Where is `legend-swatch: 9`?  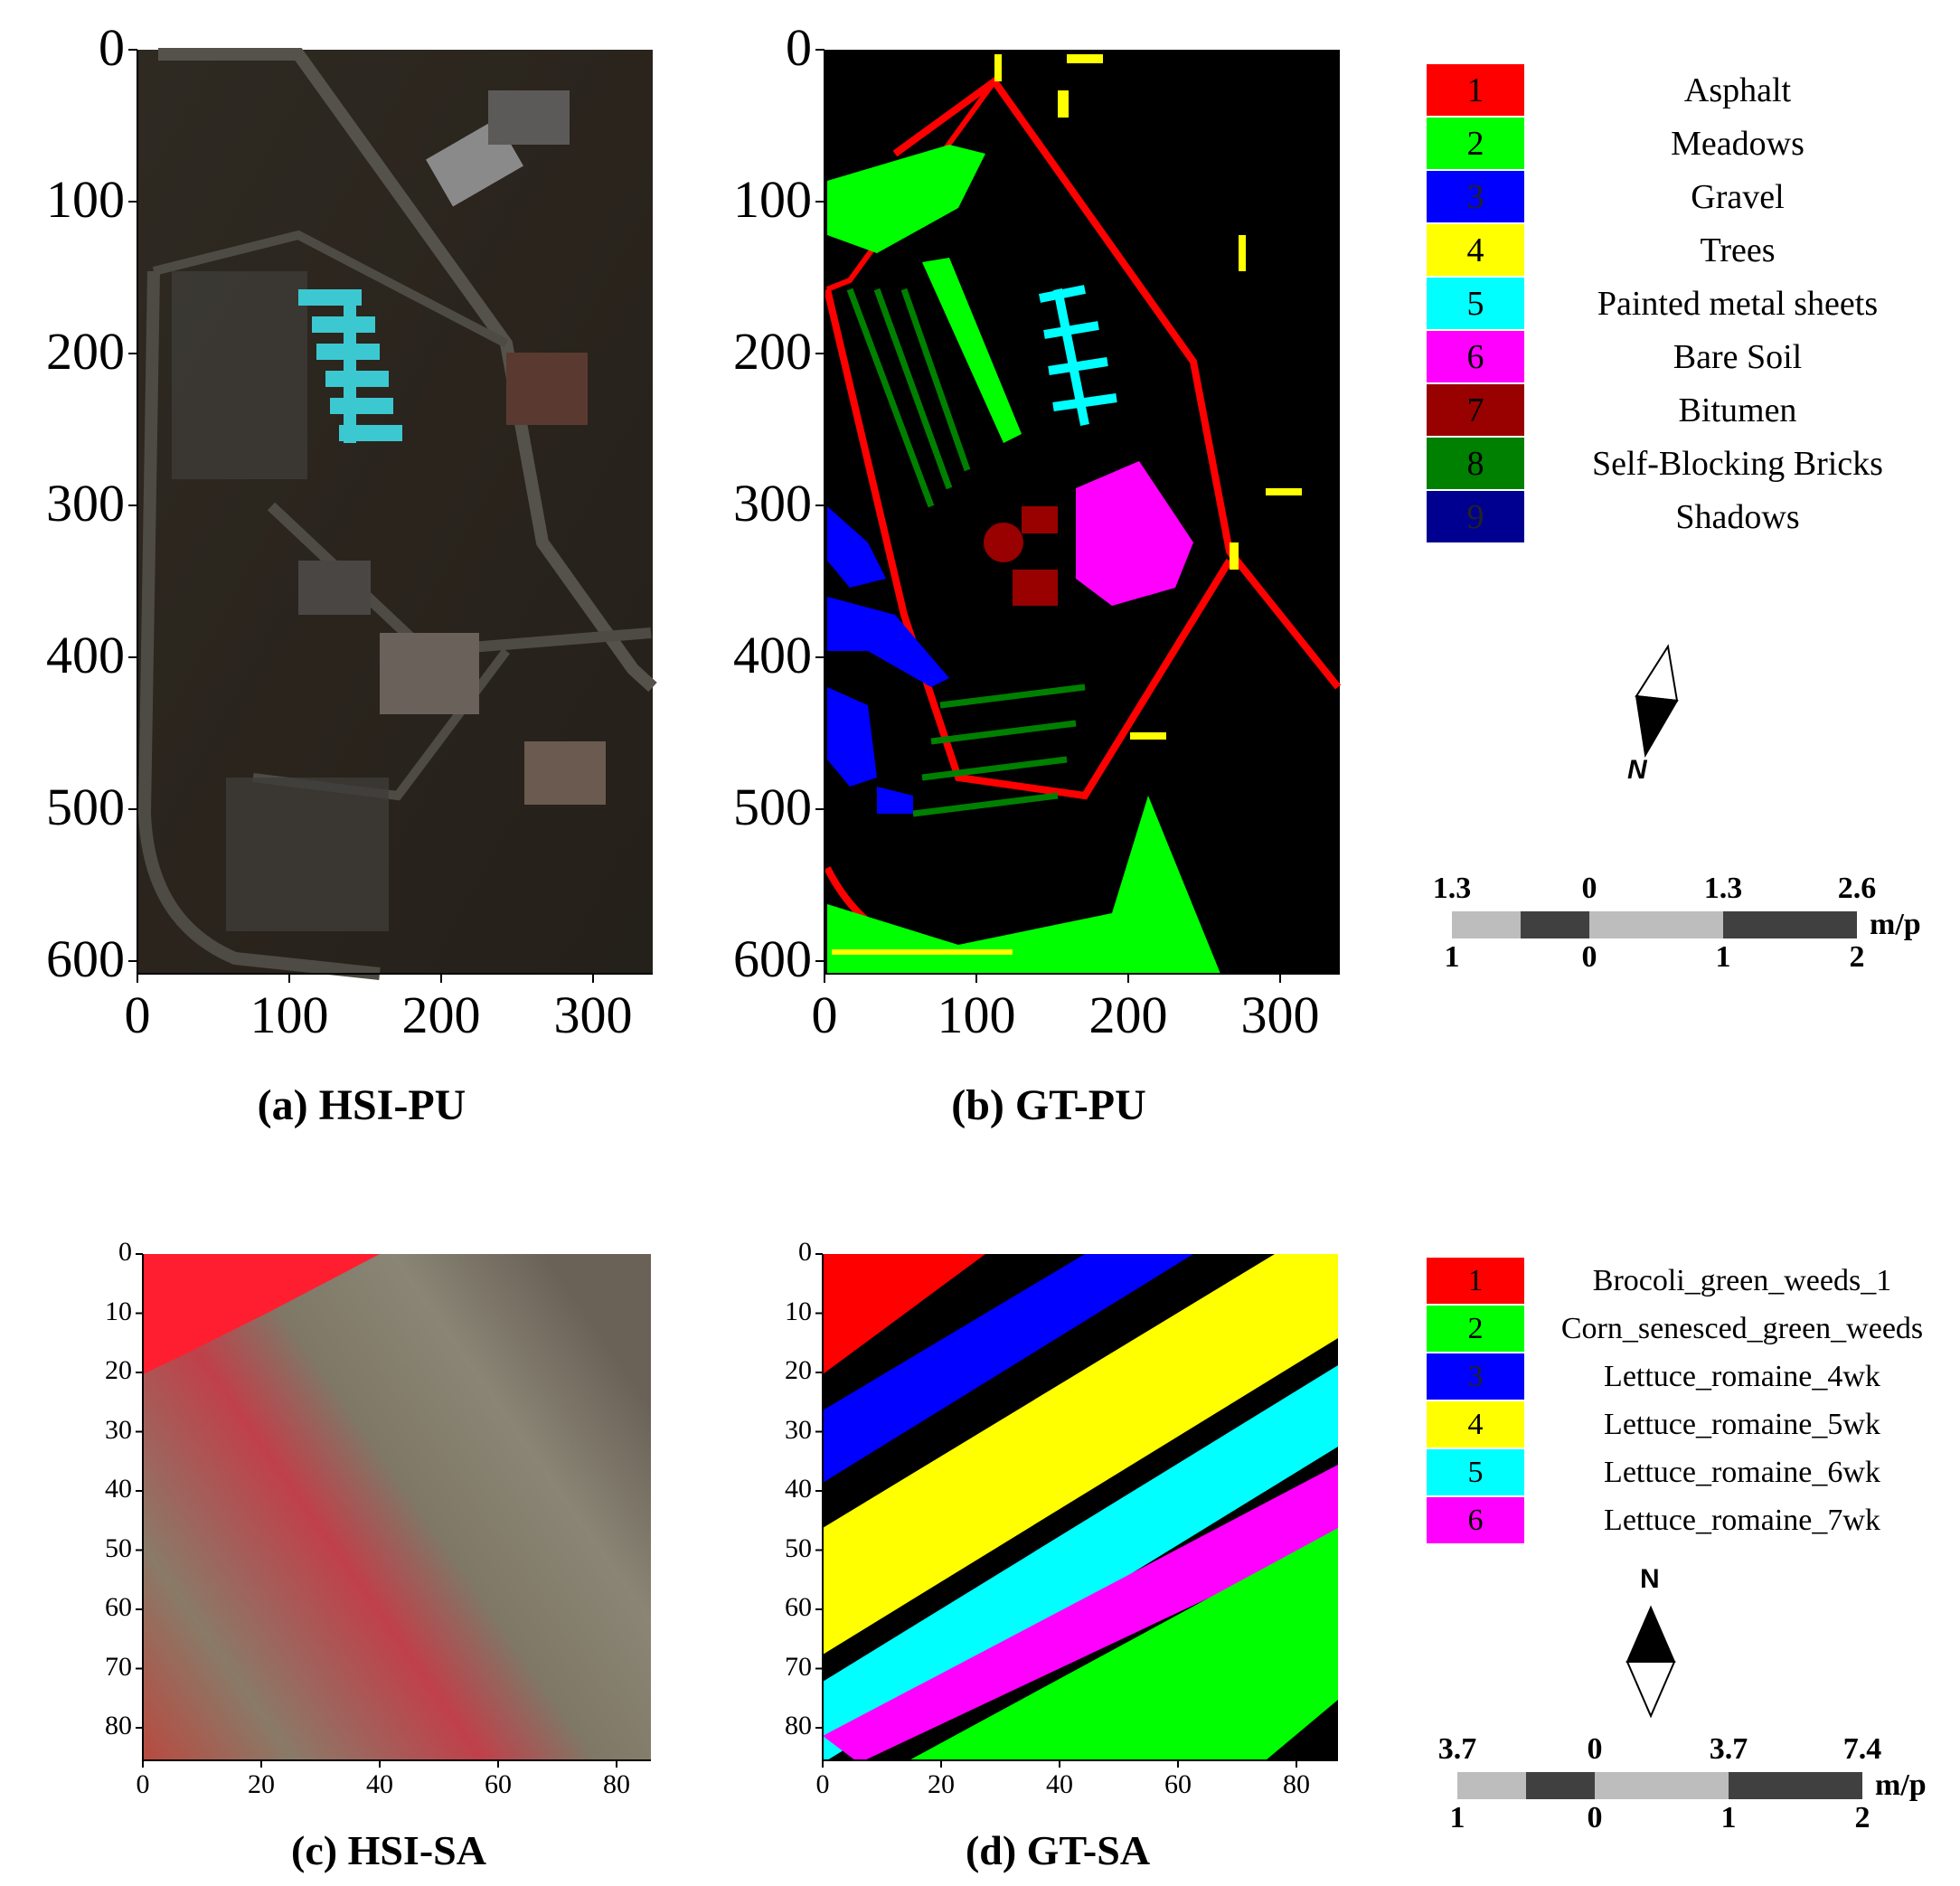 legend-swatch: 9 is located at coordinates (1475, 516).